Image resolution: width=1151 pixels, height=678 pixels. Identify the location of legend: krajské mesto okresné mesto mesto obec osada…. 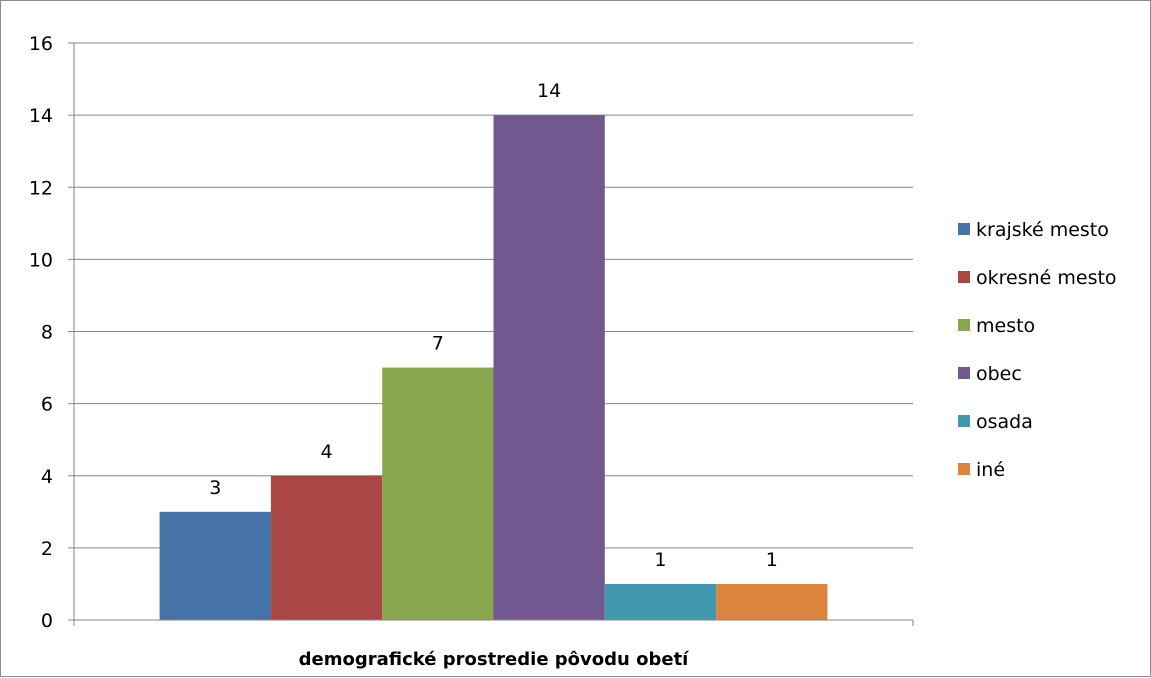
(1037, 350).